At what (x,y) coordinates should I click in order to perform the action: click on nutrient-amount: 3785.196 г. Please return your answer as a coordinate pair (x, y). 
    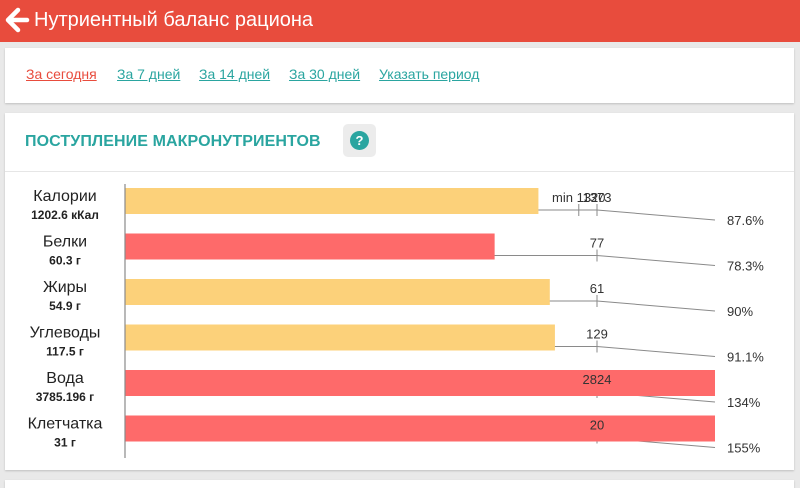
    Looking at the image, I should click on (65, 397).